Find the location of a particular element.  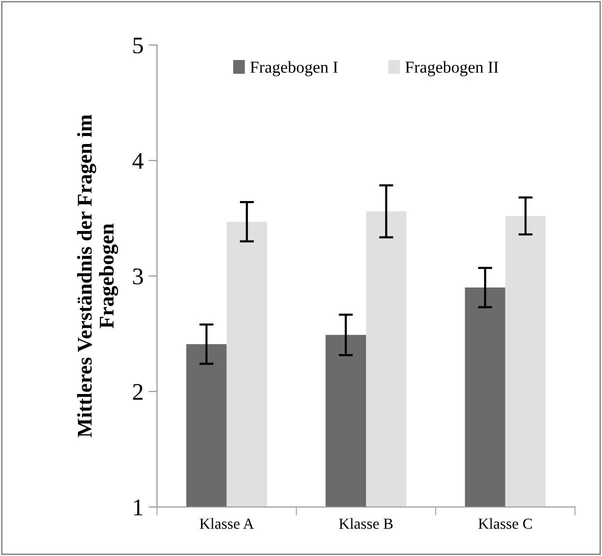

legend-label: Fragebogen I is located at coordinates (294, 68).